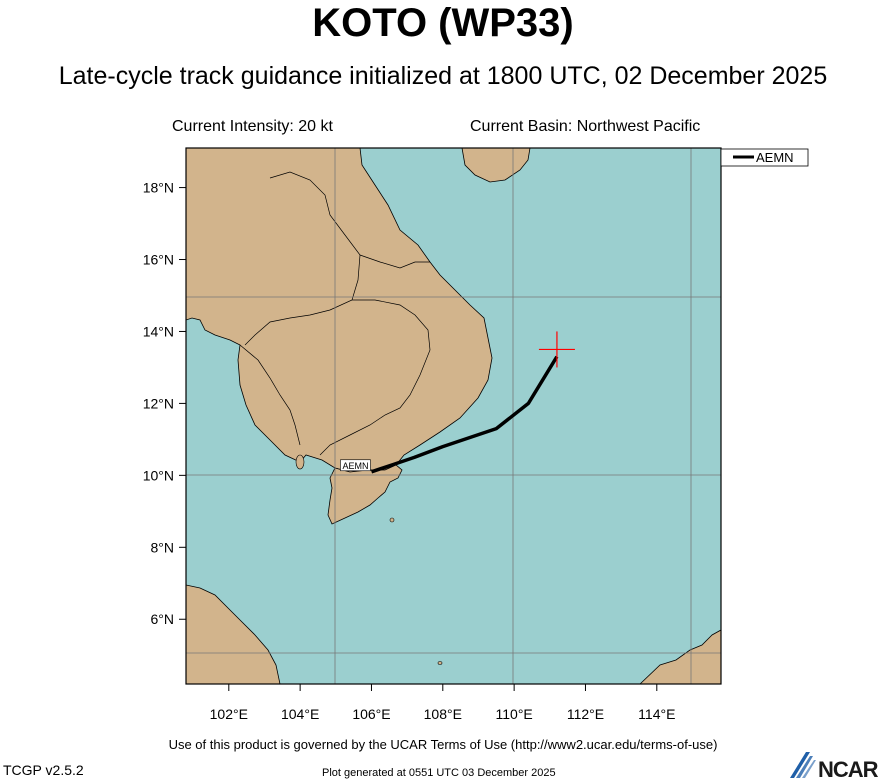 This screenshot has height=783, width=886. Describe the element at coordinates (775, 157) in the screenshot. I see `legend-label-aemn: AEMN` at that location.